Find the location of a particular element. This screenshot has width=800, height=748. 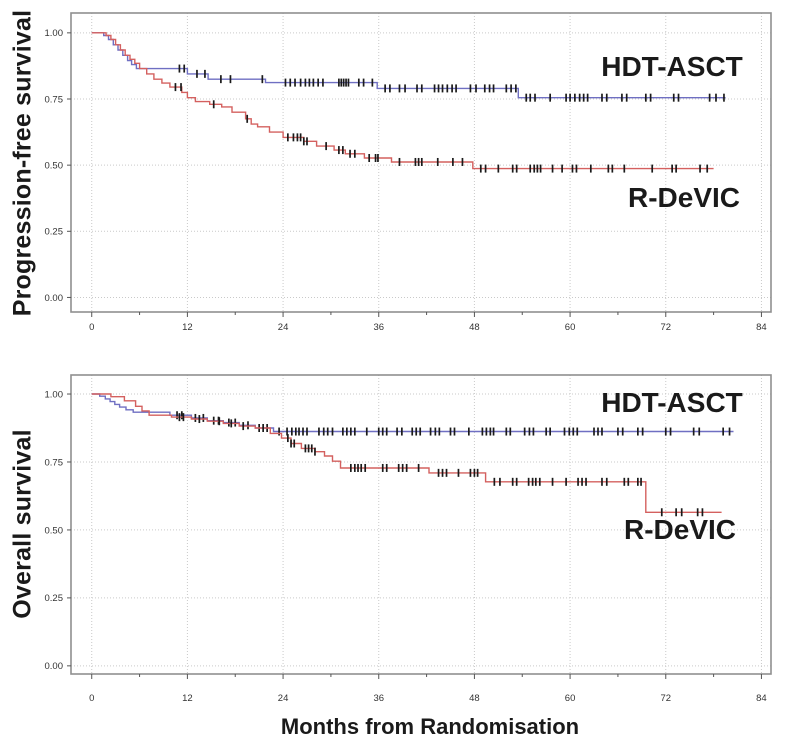

os-panel-x-tick-label: 36 is located at coordinates (378, 698).